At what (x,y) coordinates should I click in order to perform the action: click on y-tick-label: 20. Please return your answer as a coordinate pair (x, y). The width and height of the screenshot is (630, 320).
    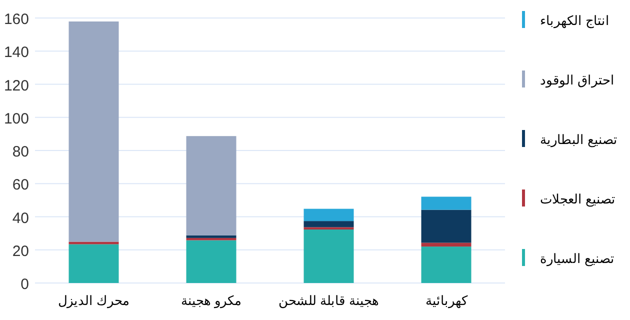
    Looking at the image, I should click on (20, 251).